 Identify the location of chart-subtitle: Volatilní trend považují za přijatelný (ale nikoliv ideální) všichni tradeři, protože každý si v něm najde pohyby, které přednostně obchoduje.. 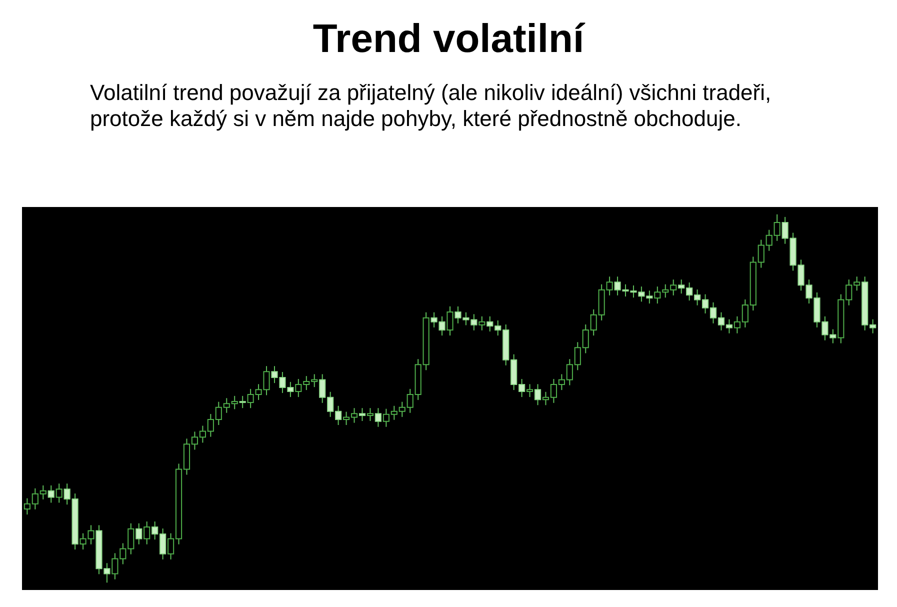
(431, 106).